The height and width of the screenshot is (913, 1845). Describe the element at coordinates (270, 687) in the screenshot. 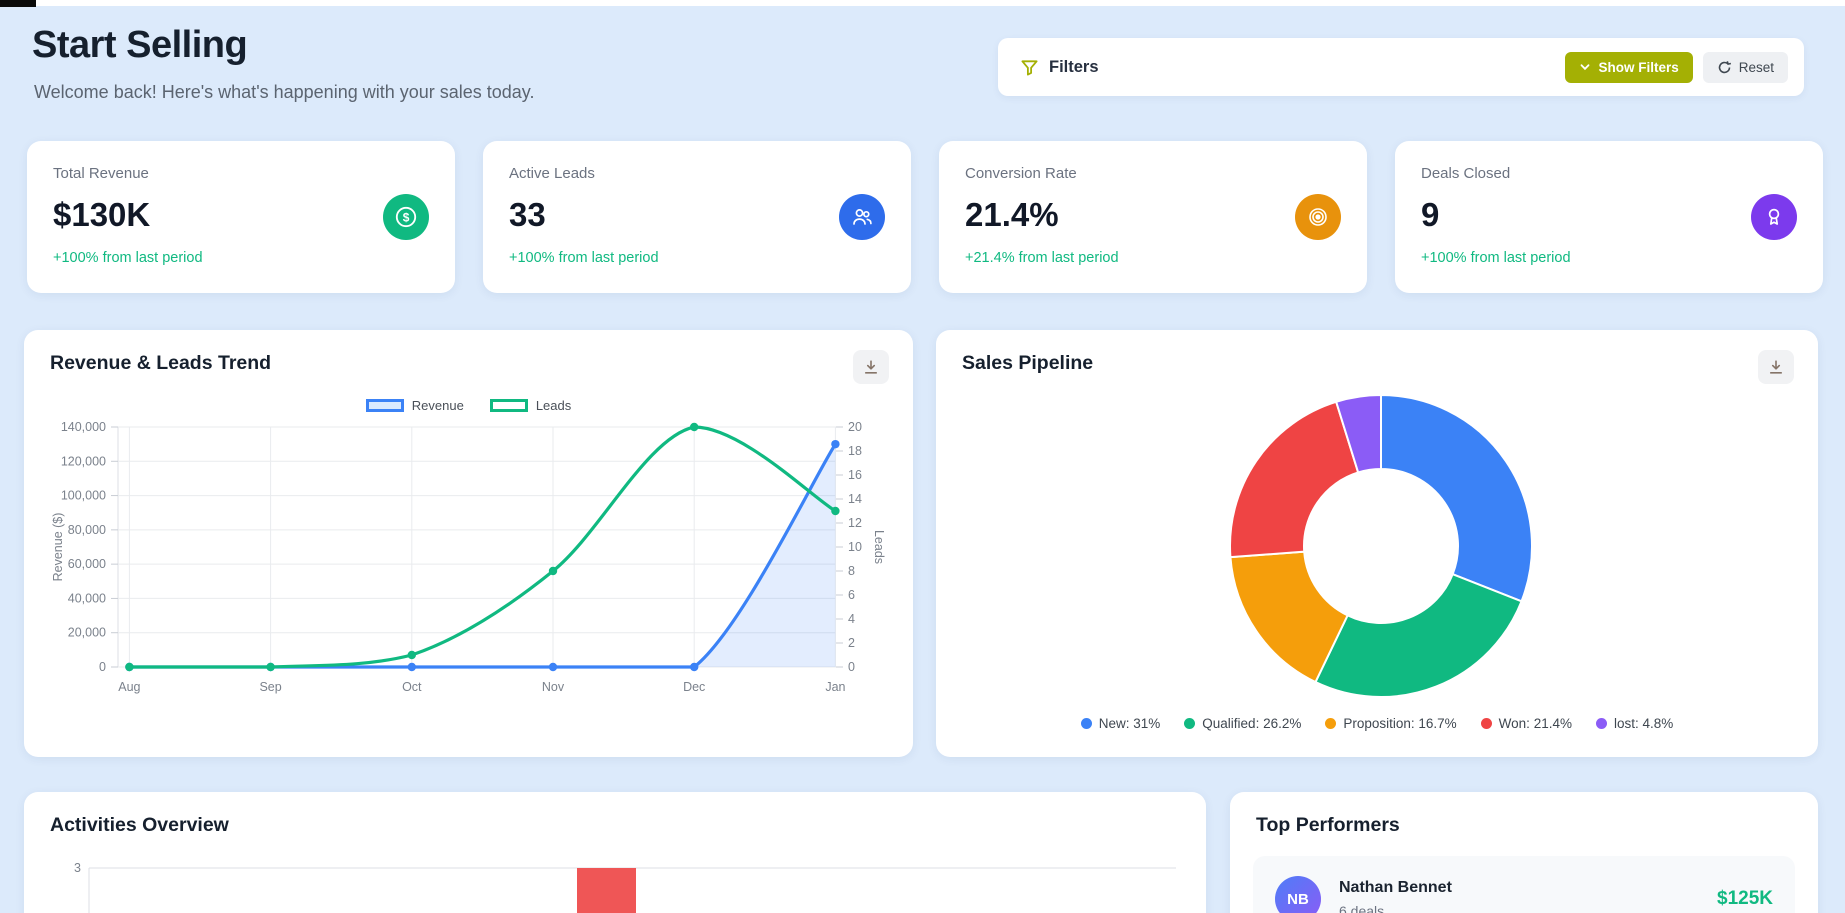

I see `svg-text: Sep` at that location.